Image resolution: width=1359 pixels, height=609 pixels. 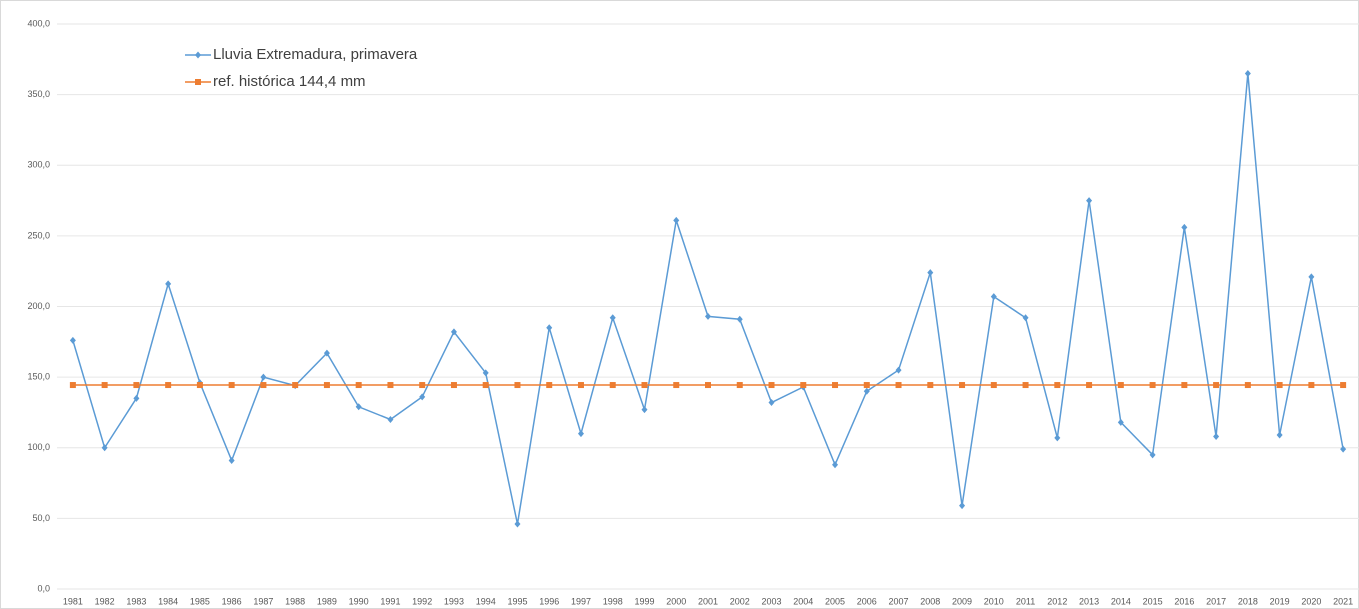 What do you see at coordinates (1280, 601) in the screenshot?
I see `x-tick-label: 2019` at bounding box center [1280, 601].